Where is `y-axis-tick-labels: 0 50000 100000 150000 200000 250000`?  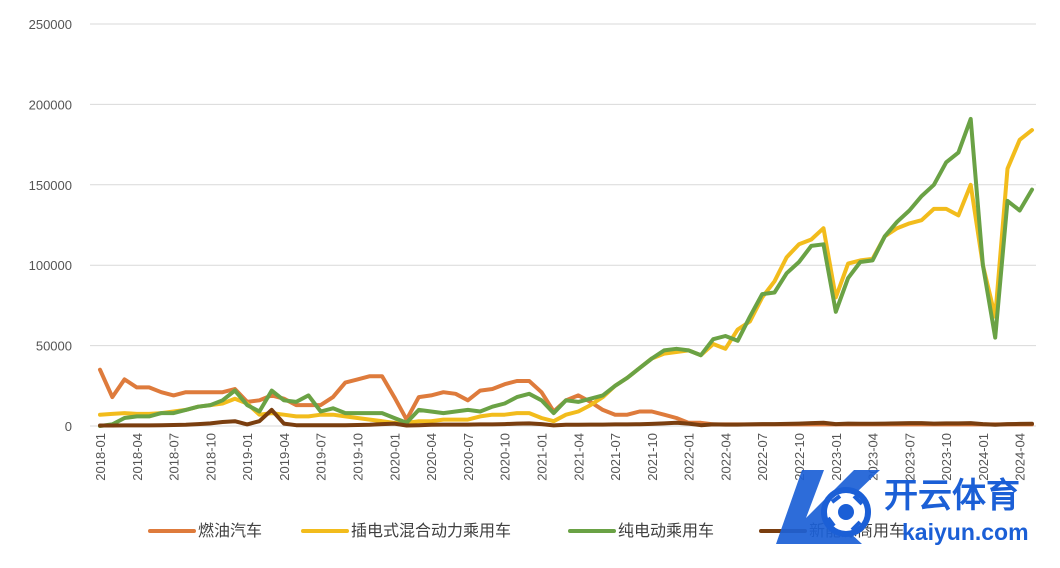
y-axis-tick-labels: 0 50000 100000 150000 200000 250000 is located at coordinates (50, 225).